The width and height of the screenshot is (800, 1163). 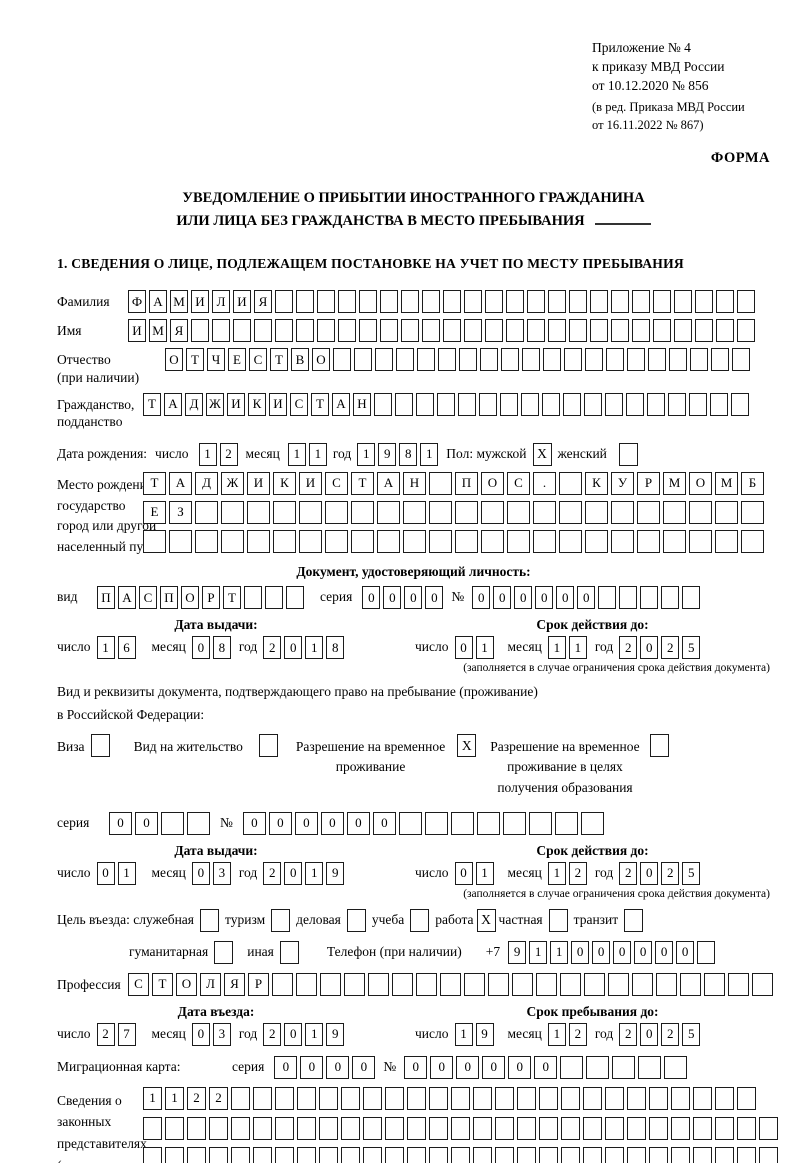 What do you see at coordinates (127, 598) in the screenshot?
I see `char-cell: А` at bounding box center [127, 598].